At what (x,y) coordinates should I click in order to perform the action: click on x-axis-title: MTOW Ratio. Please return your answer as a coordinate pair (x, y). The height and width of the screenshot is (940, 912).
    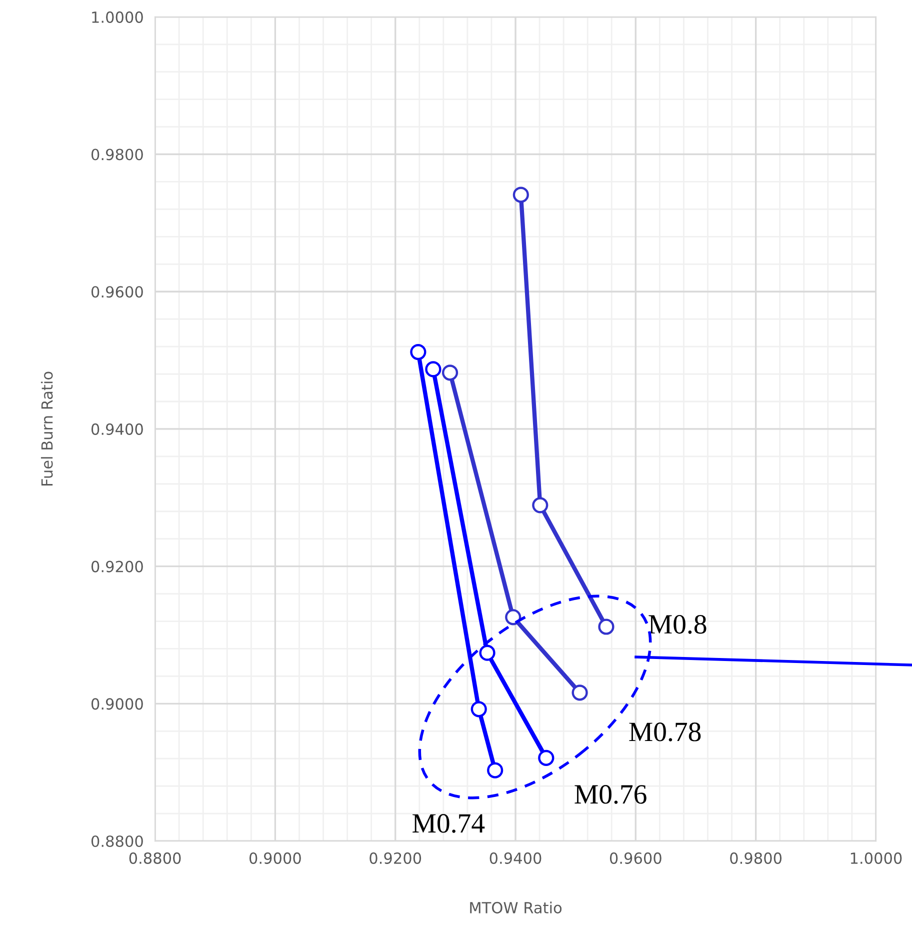
    Looking at the image, I should click on (516, 908).